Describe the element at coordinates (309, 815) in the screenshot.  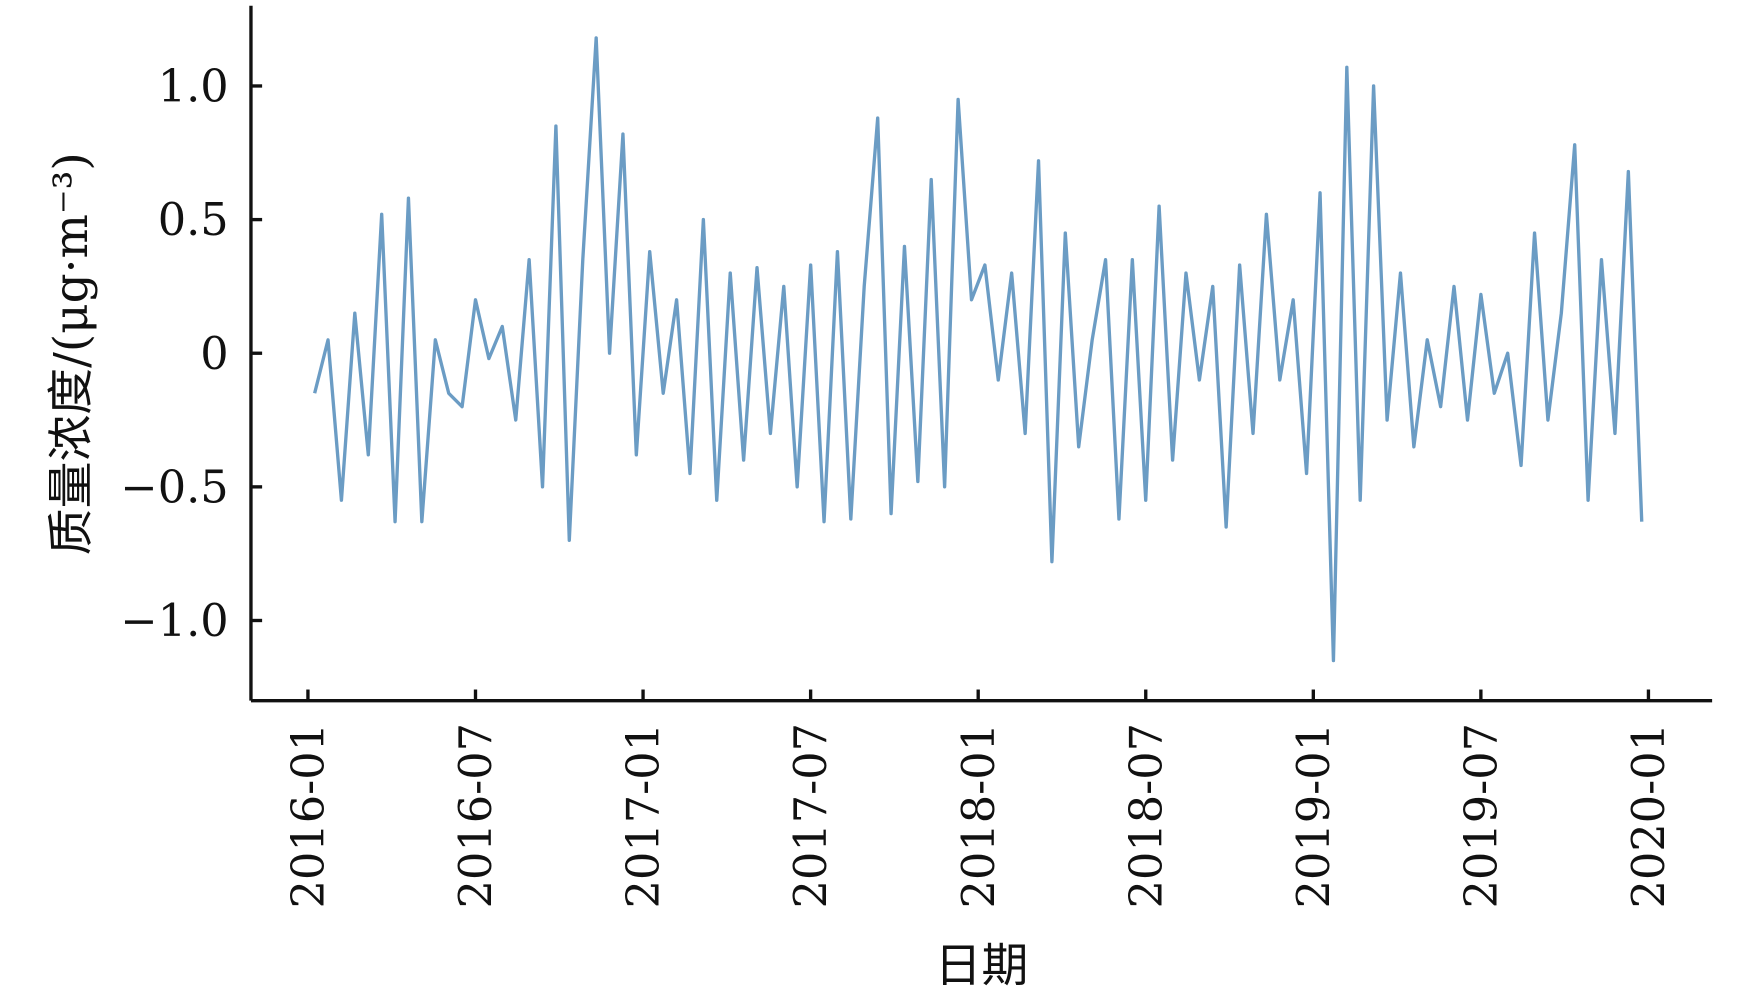
I see `x-tick-label: 2016-01` at that location.